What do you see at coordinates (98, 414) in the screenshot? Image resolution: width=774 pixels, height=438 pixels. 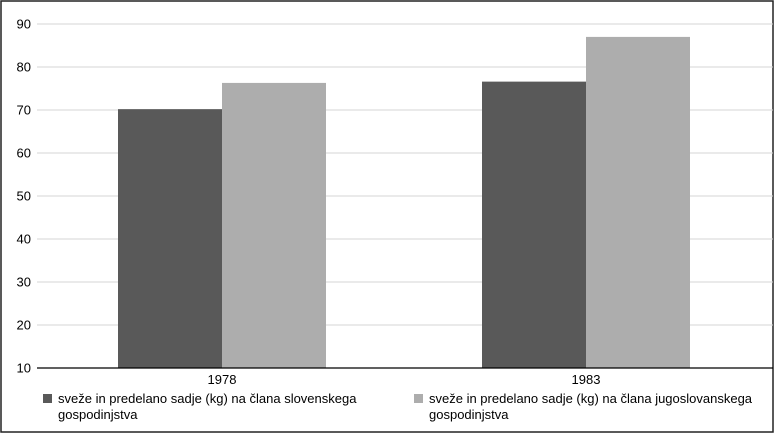 I see `legend-label-1: gospodinjstva` at bounding box center [98, 414].